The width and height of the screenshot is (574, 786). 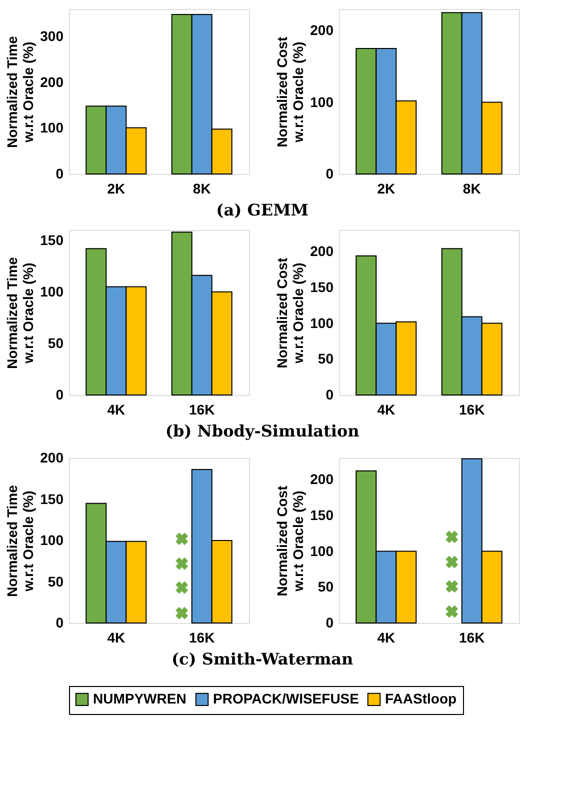 What do you see at coordinates (262, 210) in the screenshot?
I see `text: (a) GEMM` at bounding box center [262, 210].